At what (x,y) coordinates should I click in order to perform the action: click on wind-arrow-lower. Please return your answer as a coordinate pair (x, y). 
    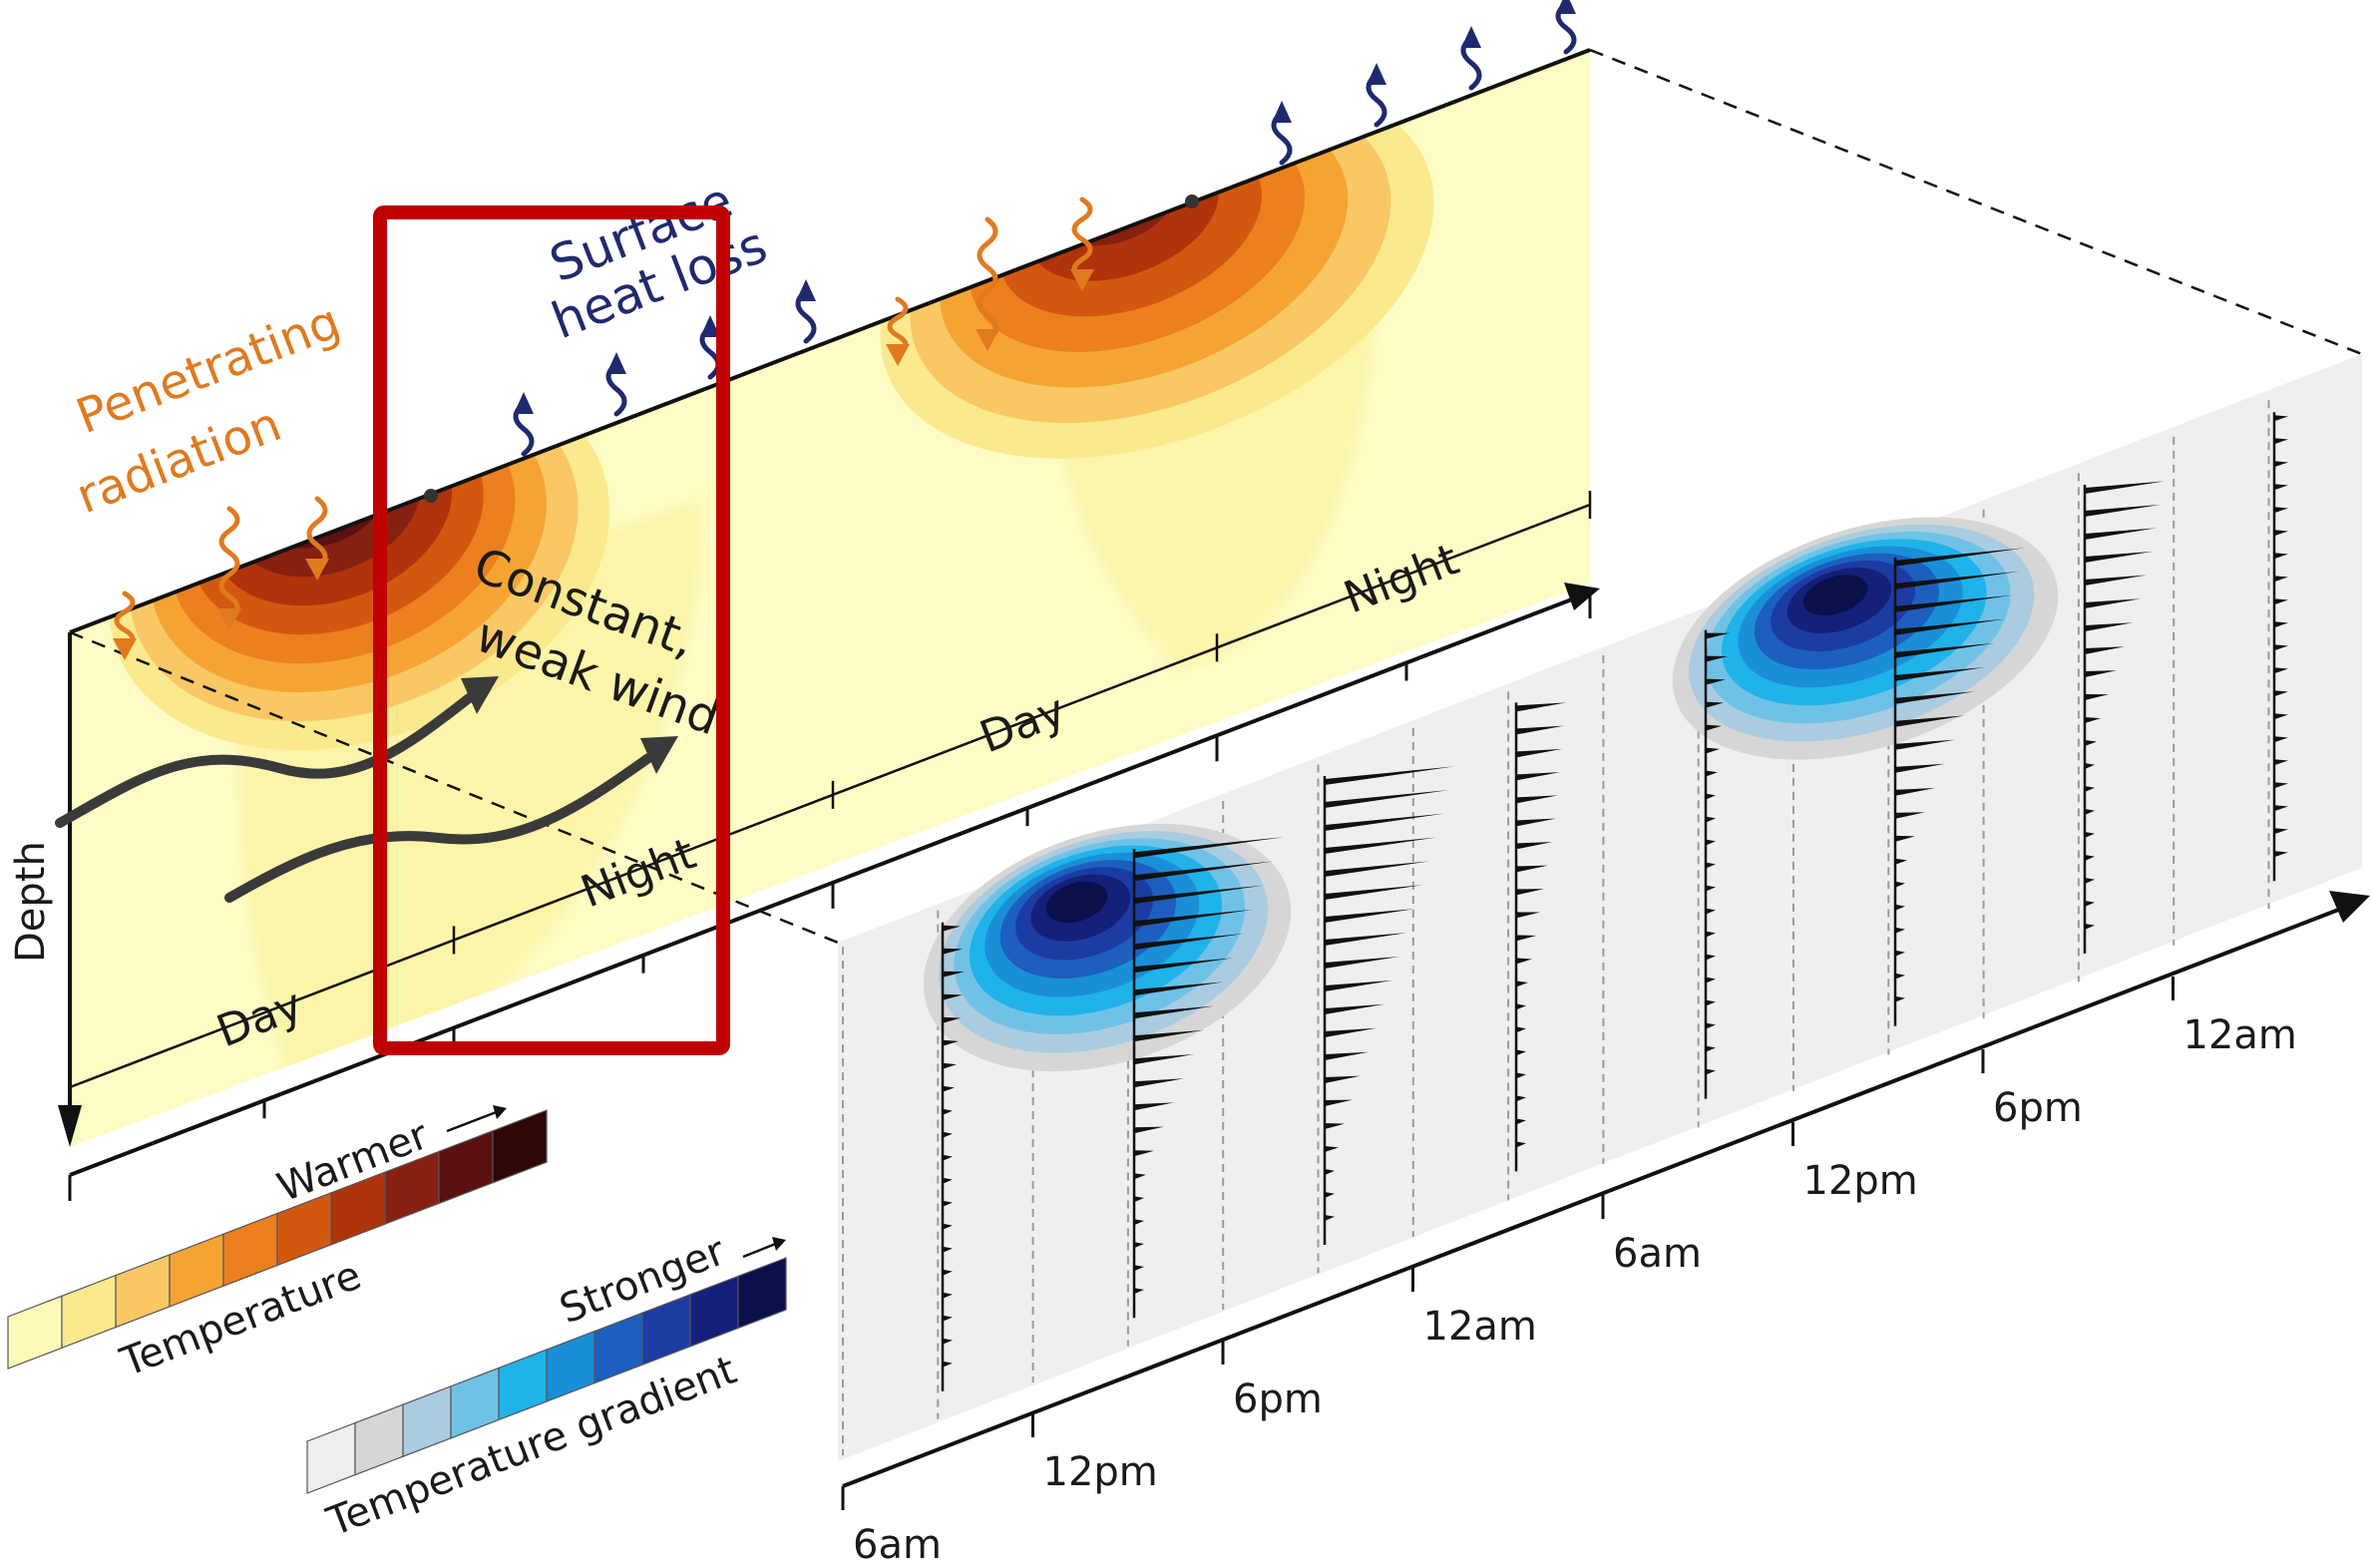
    Looking at the image, I should click on (439, 828).